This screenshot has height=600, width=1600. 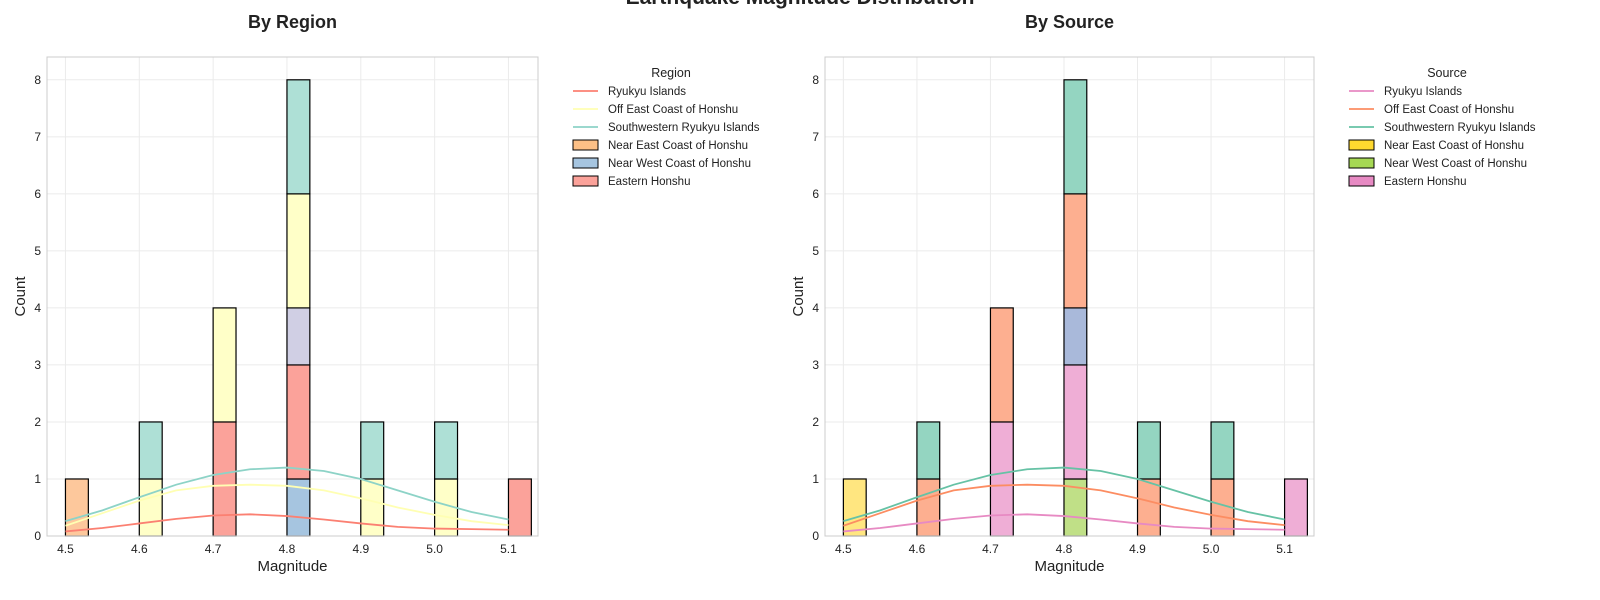 I want to click on y-tick-label: 1, so click(x=37, y=479).